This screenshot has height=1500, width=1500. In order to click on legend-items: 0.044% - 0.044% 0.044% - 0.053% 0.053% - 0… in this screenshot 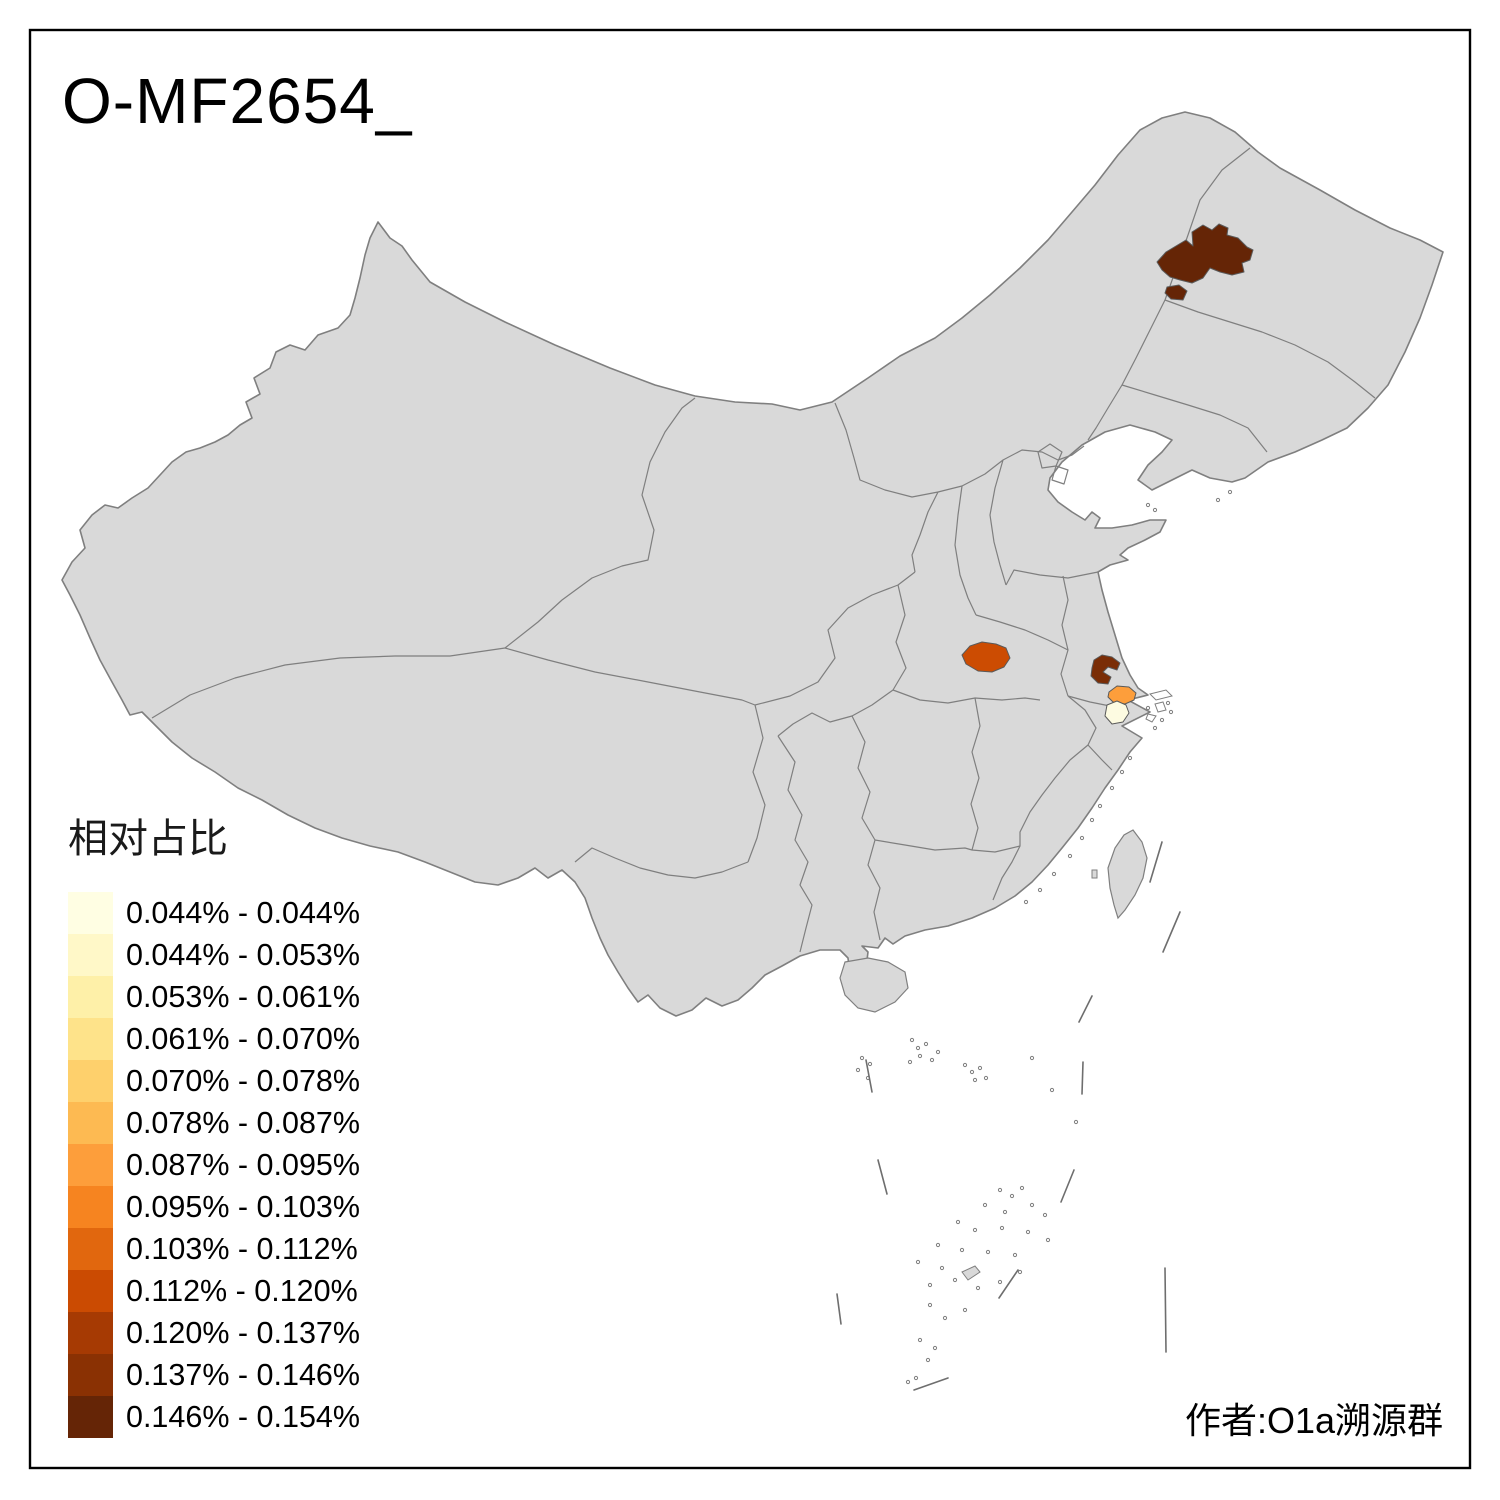, I will do `click(214, 1165)`.